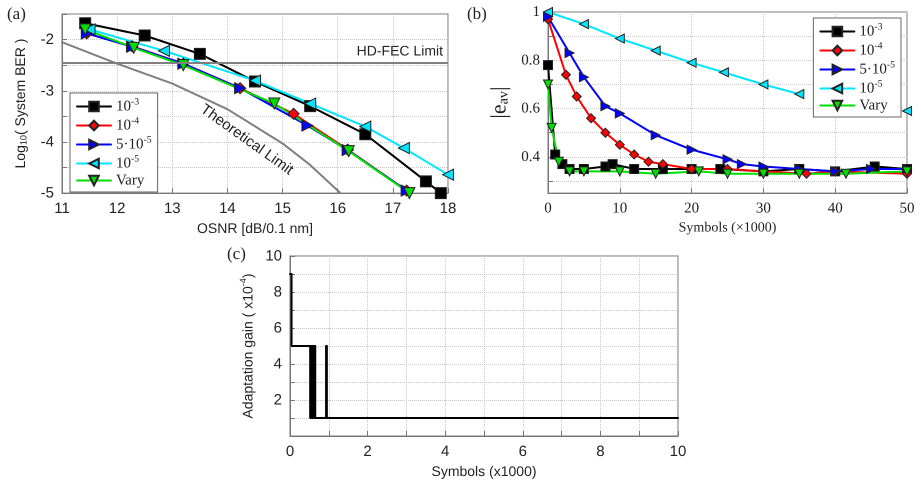  I want to click on x-axis-title: OSNR [dB/0.1 nm], so click(255, 228).